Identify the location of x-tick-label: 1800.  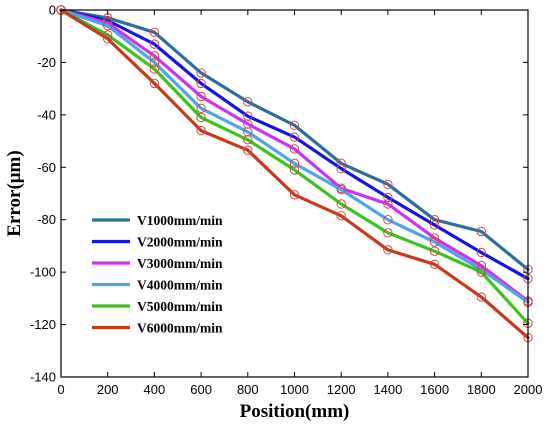
(481, 389).